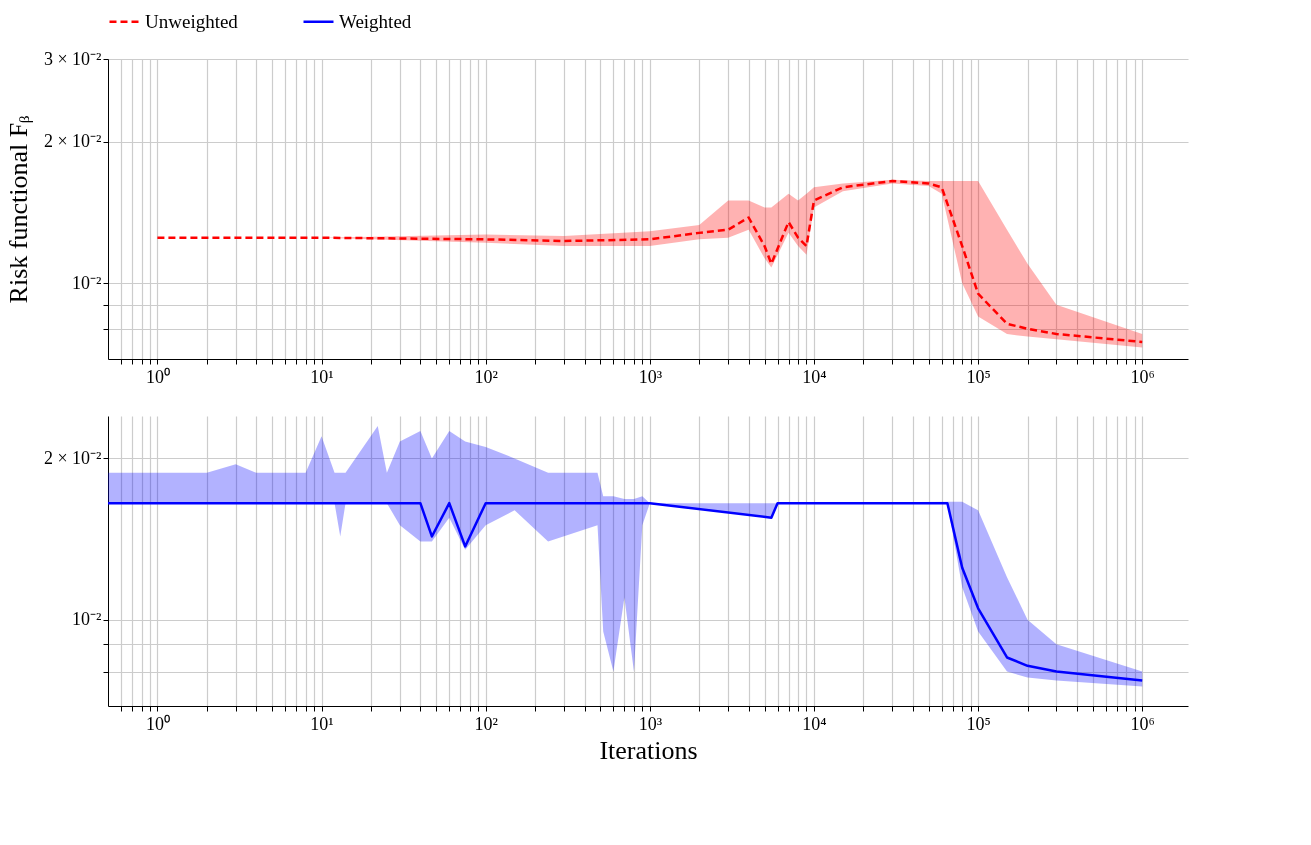 Image resolution: width=1311 pixels, height=845 pixels. I want to click on legend-label: Unweighted, so click(192, 21).